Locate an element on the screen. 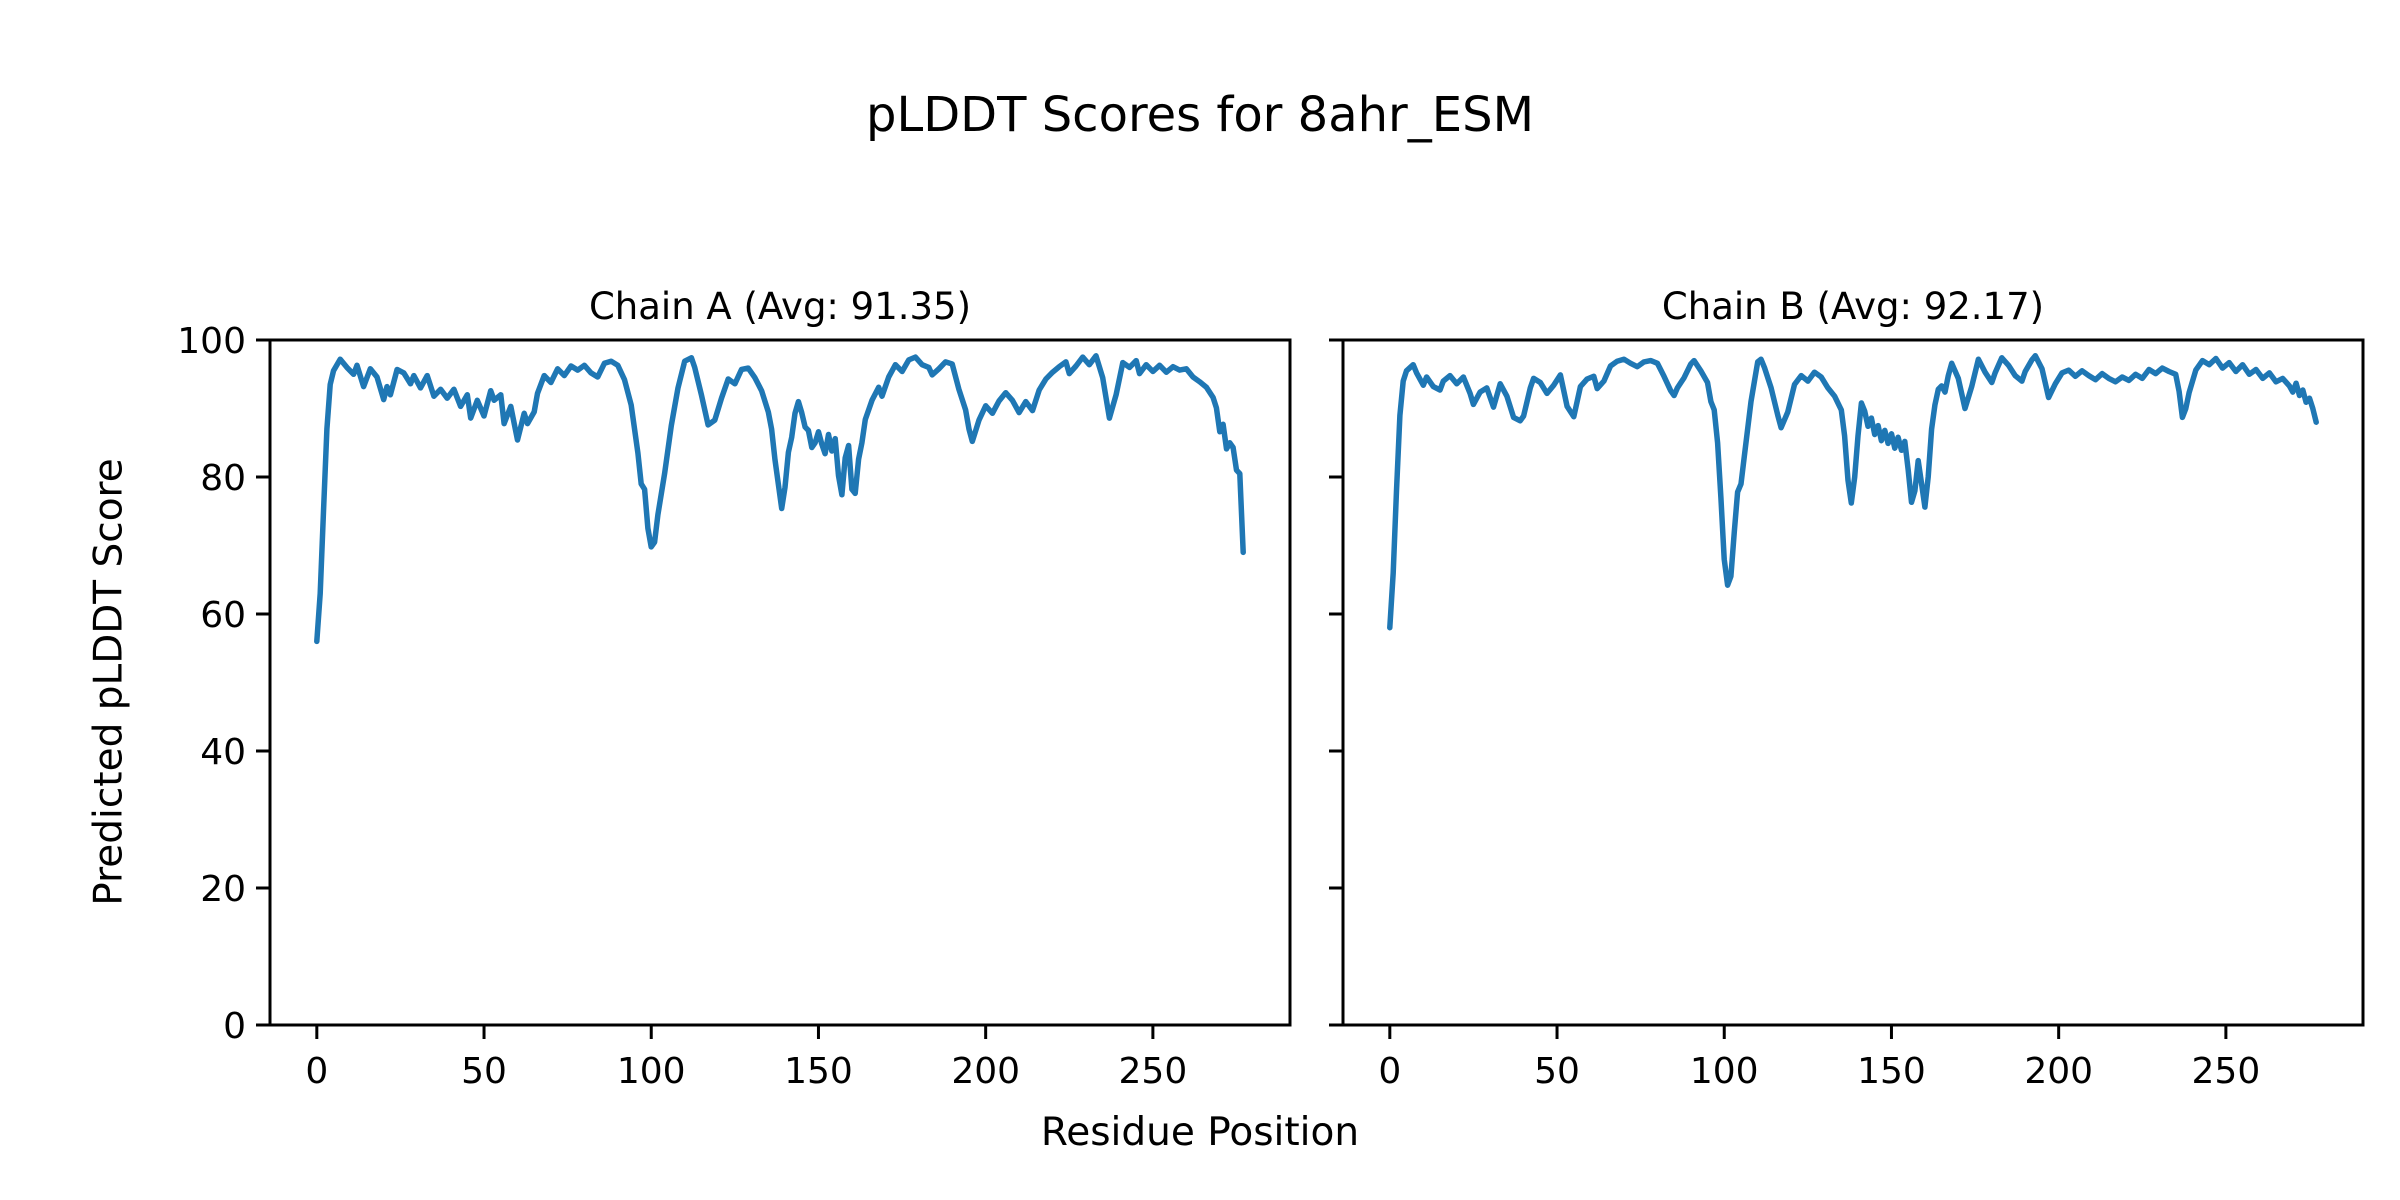  y-tick-label: 20 is located at coordinates (223, 889).